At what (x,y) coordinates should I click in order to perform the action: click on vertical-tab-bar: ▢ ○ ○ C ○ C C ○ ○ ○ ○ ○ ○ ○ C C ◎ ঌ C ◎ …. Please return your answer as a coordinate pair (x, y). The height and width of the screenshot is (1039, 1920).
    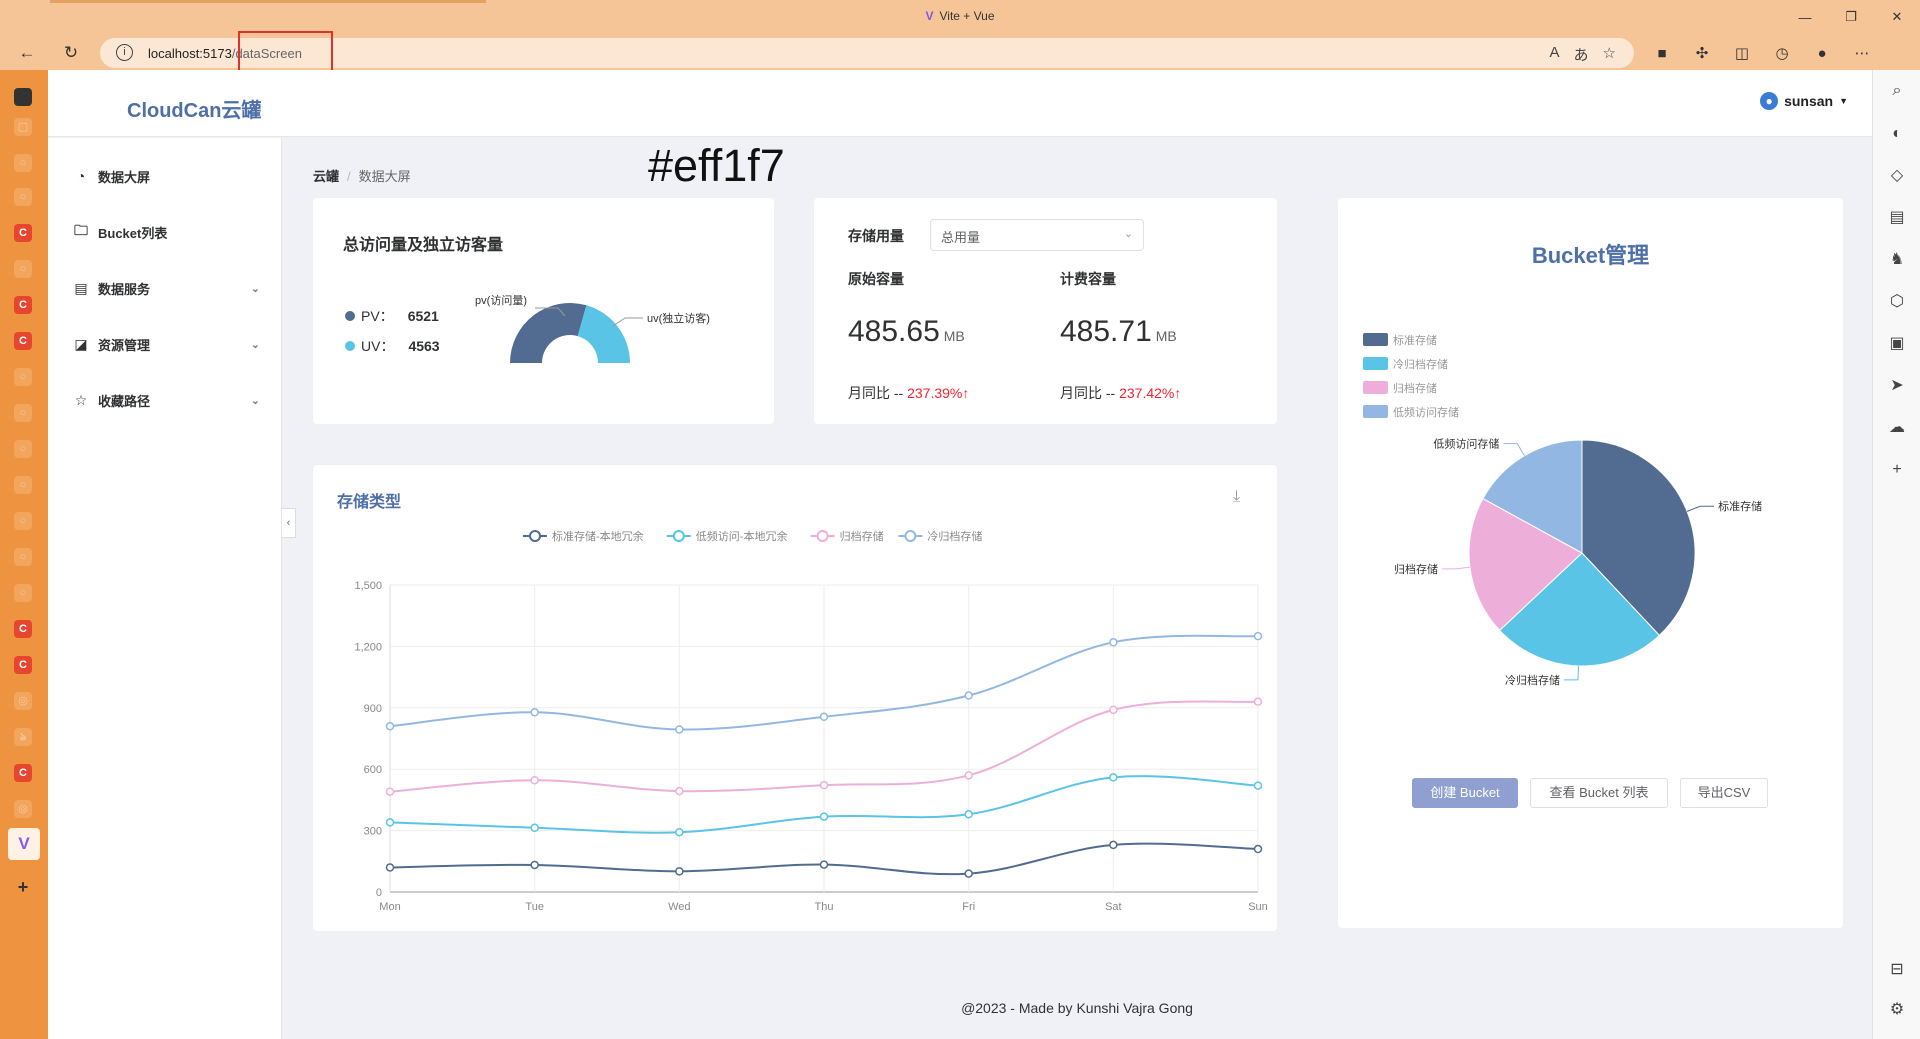
    Looking at the image, I should click on (24, 554).